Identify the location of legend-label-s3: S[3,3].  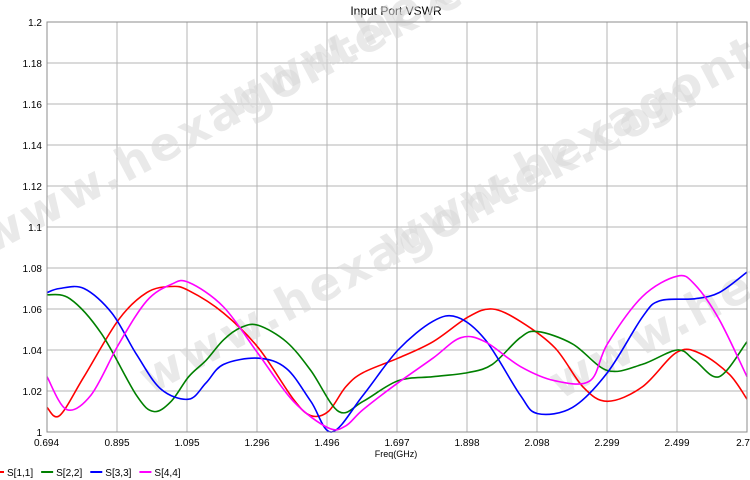
(118, 473).